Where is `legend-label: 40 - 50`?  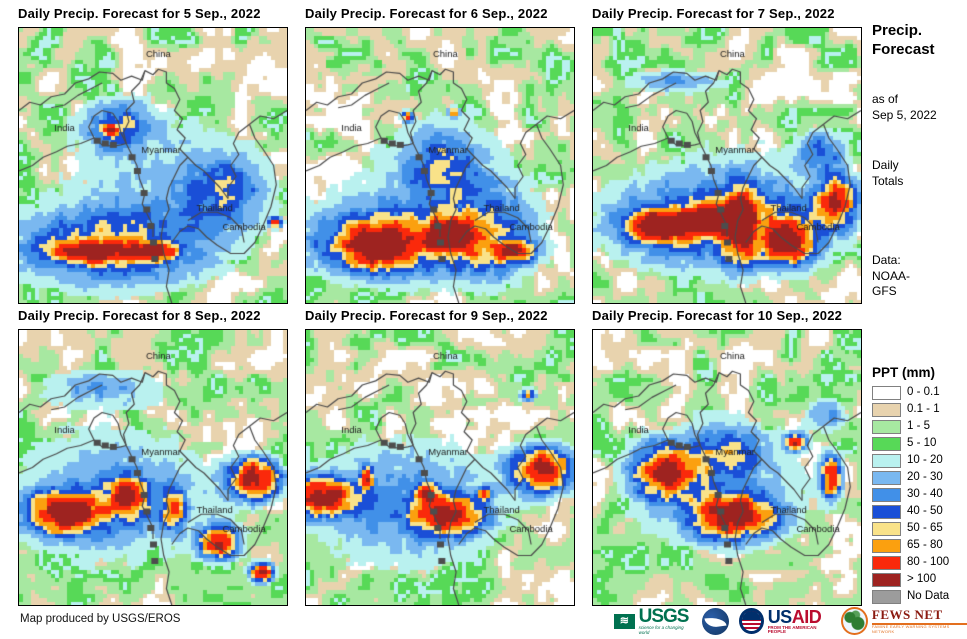
legend-label: 40 - 50 is located at coordinates (925, 511).